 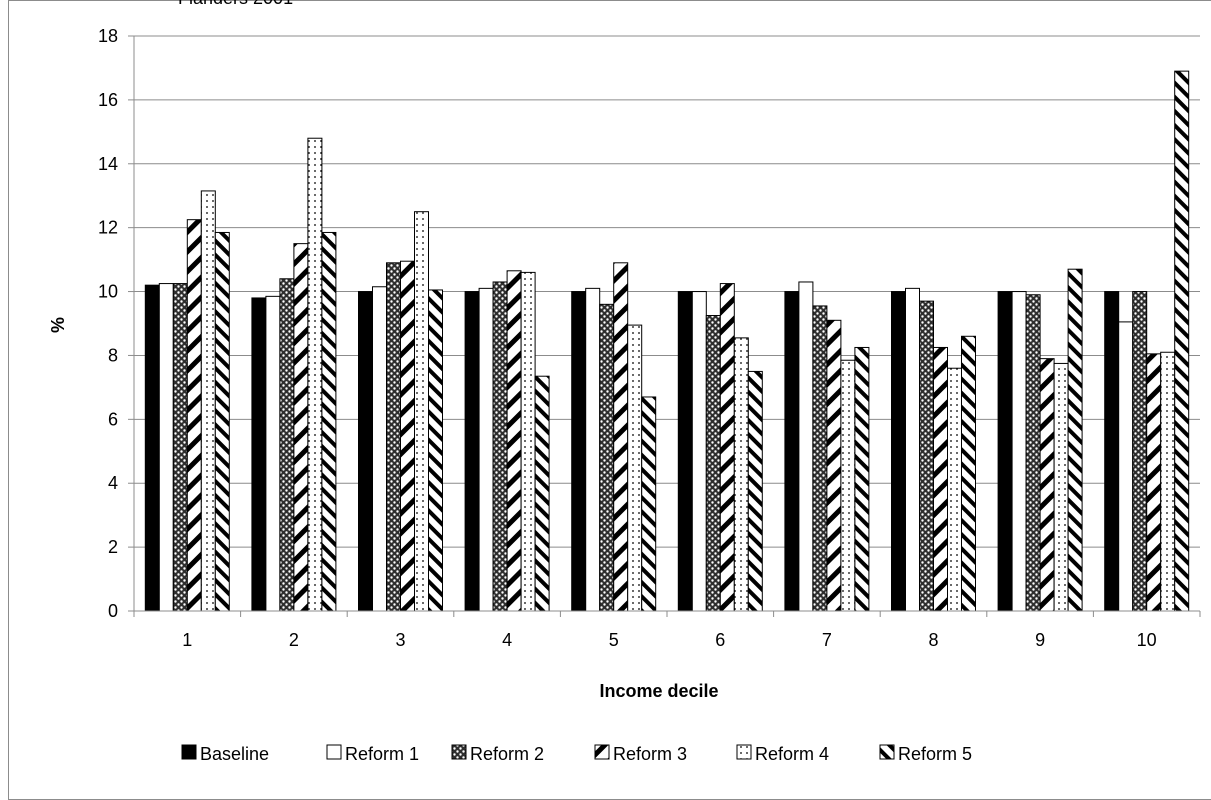 What do you see at coordinates (113, 611) in the screenshot?
I see `y-tick-label: 0` at bounding box center [113, 611].